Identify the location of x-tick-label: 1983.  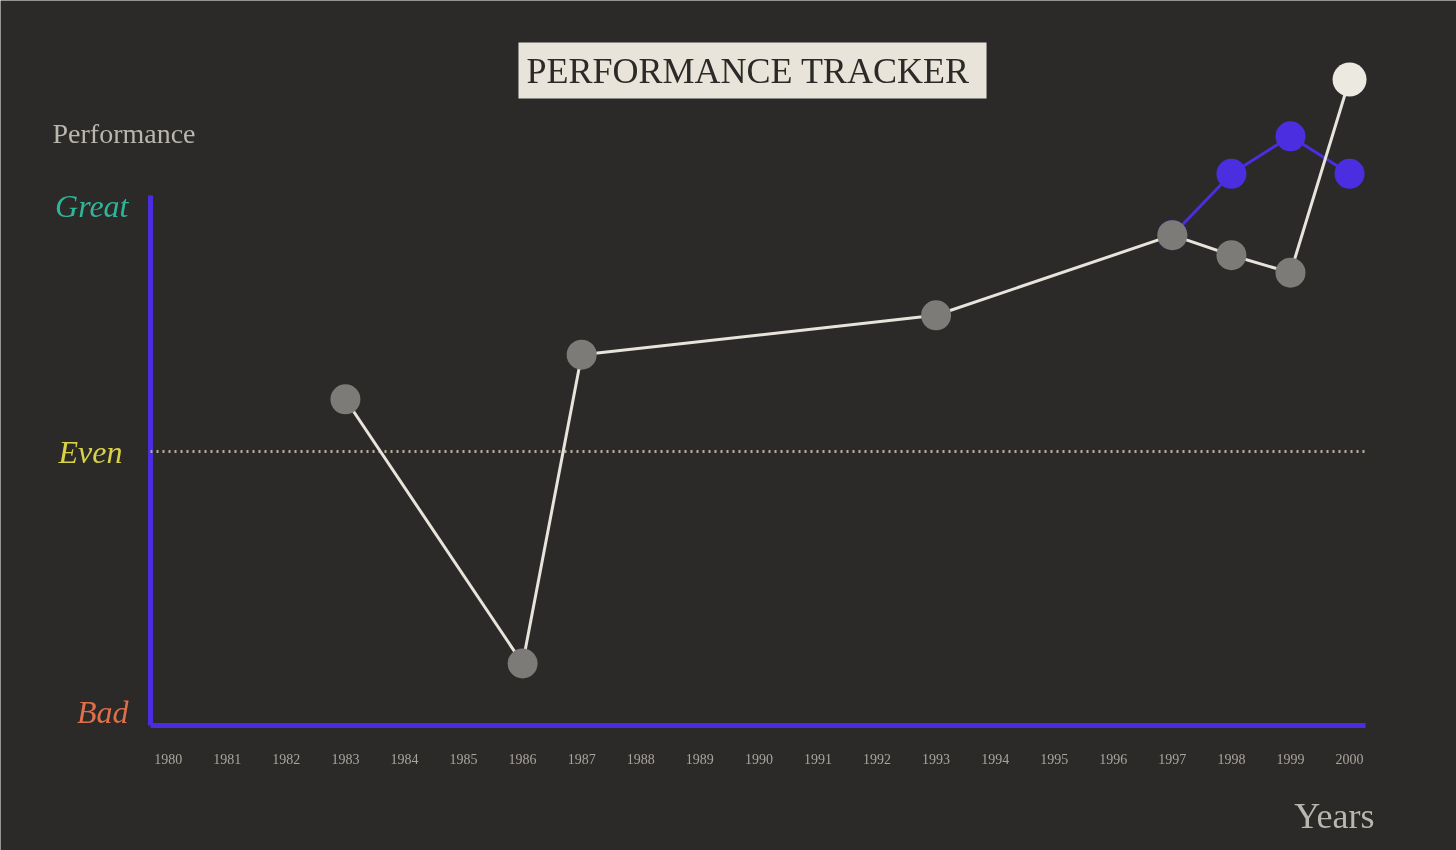
(345, 759).